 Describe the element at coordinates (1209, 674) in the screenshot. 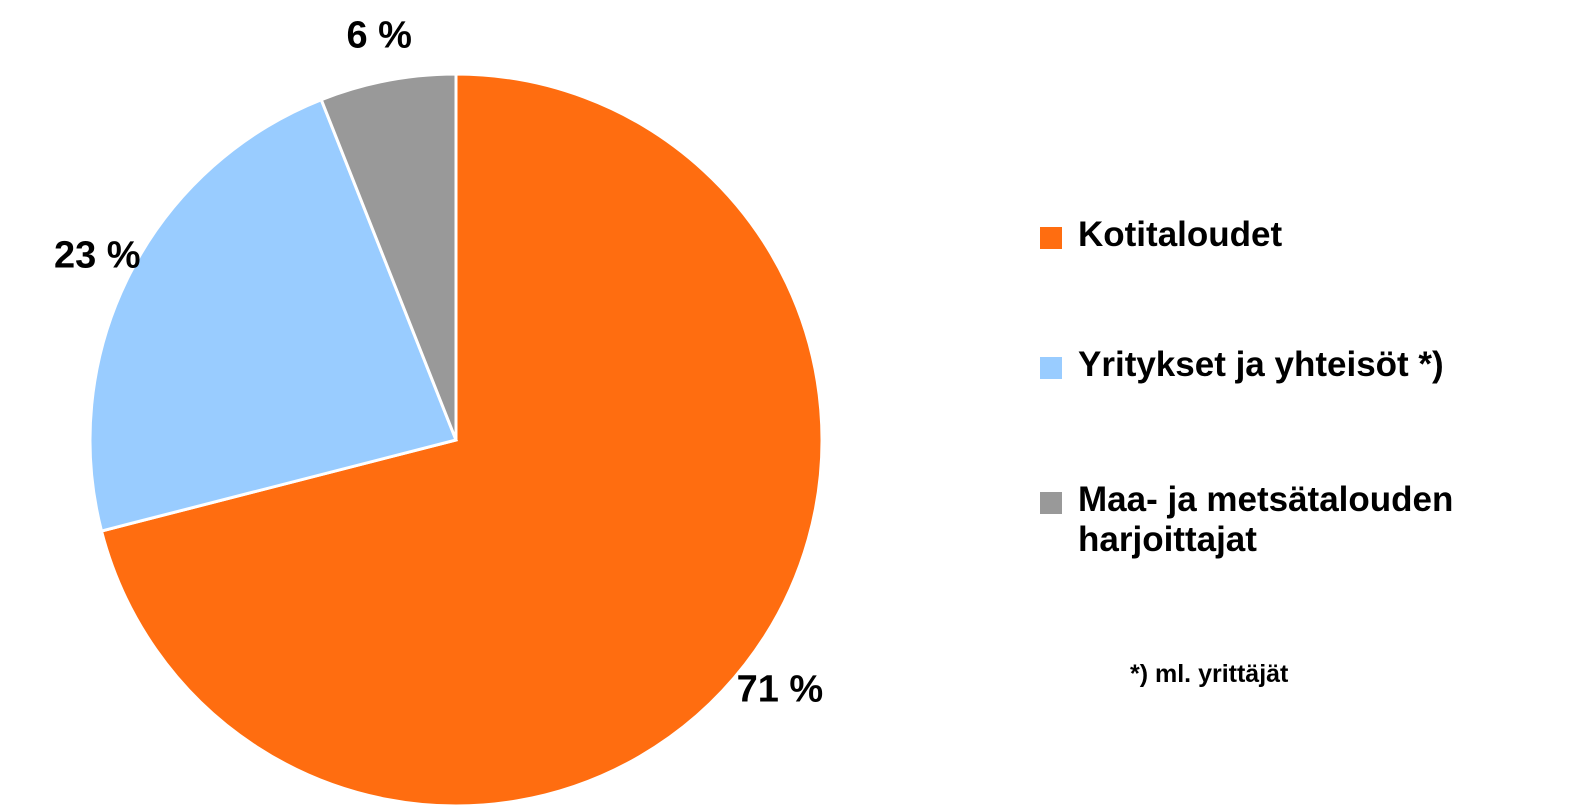

I see `footnote: *) ml. yrittäjät` at that location.